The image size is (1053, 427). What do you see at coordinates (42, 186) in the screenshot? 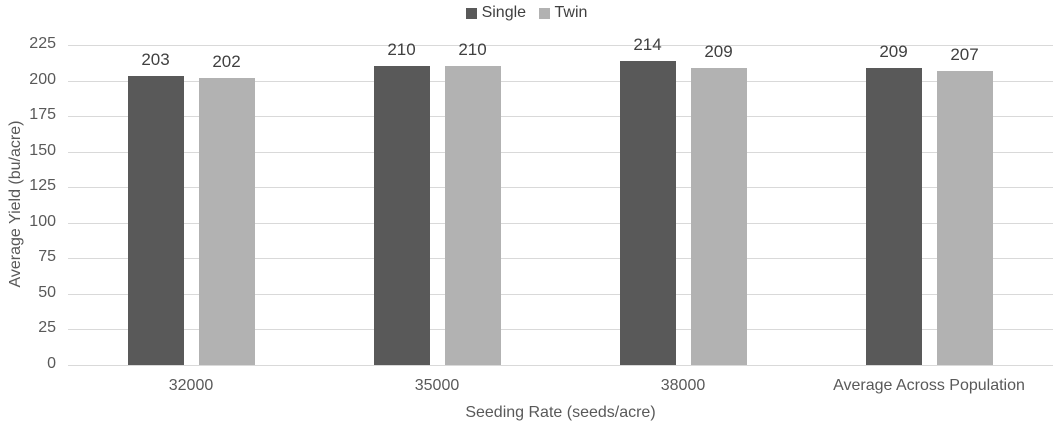
I see `y-tick-label: 125` at bounding box center [42, 186].